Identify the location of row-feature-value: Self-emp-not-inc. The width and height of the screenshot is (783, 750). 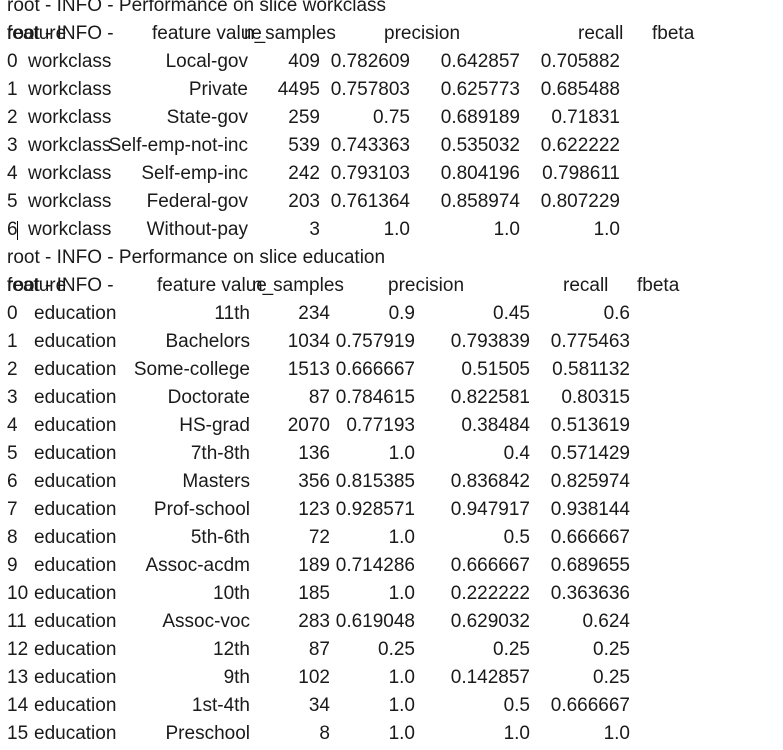
(178, 145).